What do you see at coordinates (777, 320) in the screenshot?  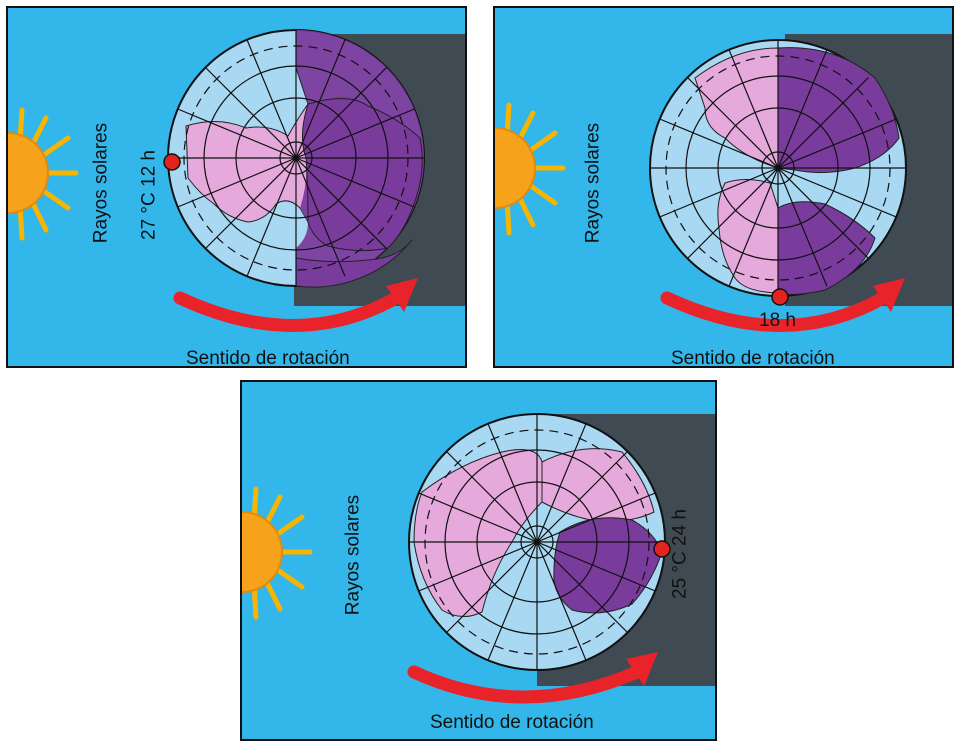 I see `time-reading: 18 h` at bounding box center [777, 320].